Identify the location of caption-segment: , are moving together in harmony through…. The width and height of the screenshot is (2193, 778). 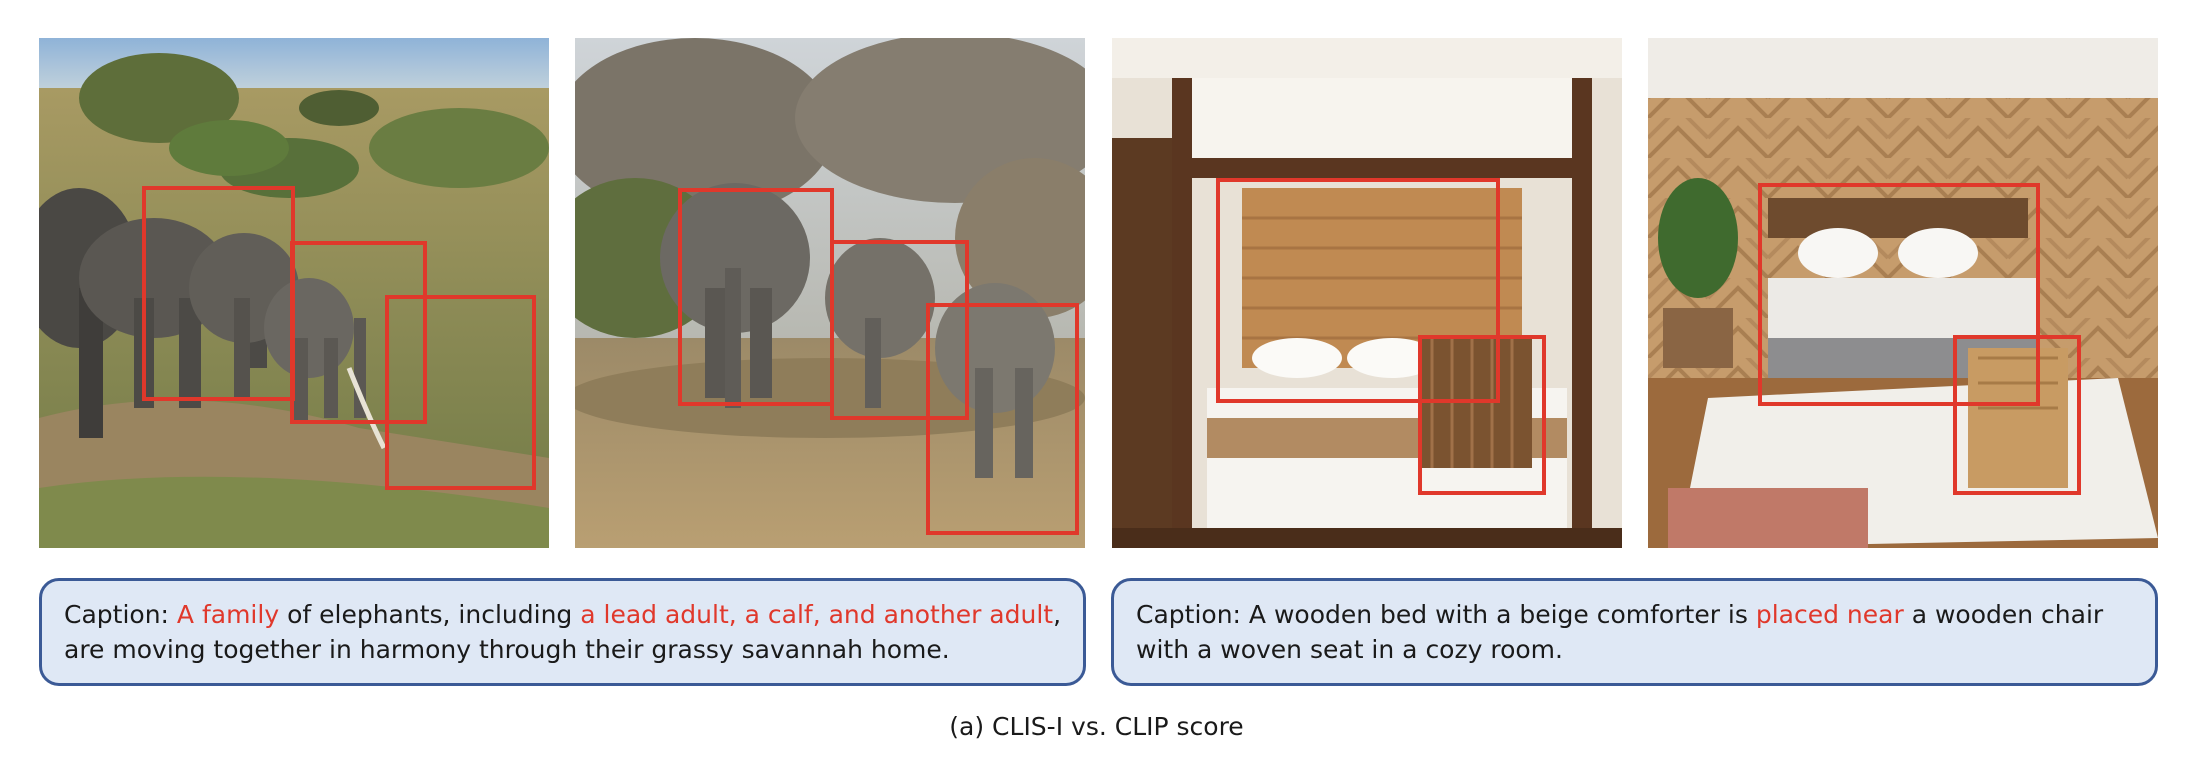
(563, 632).